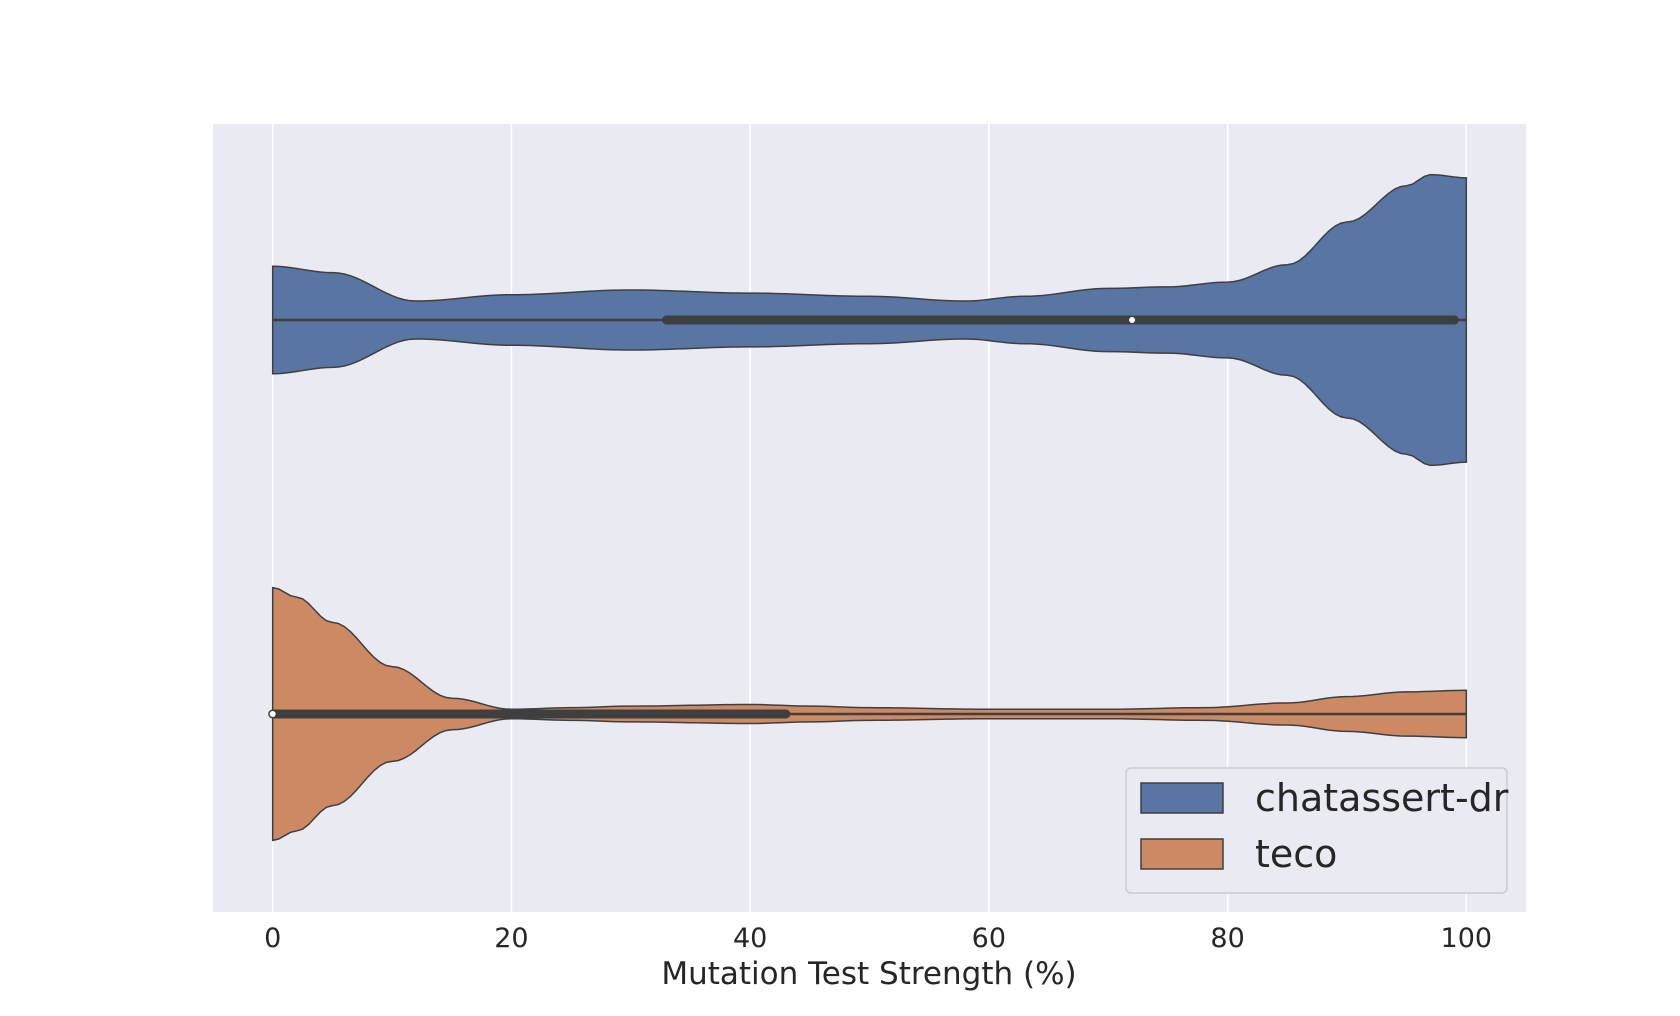  I want to click on median-marker-chatassert-dr, so click(1132, 320).